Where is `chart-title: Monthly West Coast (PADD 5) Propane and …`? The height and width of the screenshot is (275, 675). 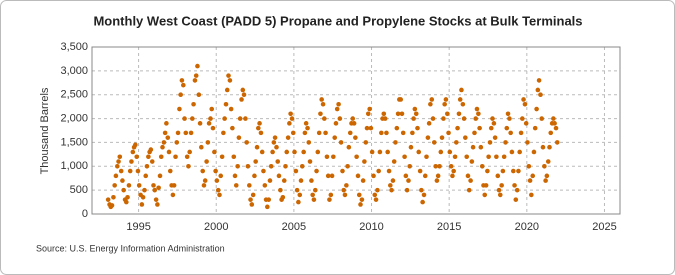
chart-title: Monthly West Coast (PADD 5) Propane and … is located at coordinates (337, 20).